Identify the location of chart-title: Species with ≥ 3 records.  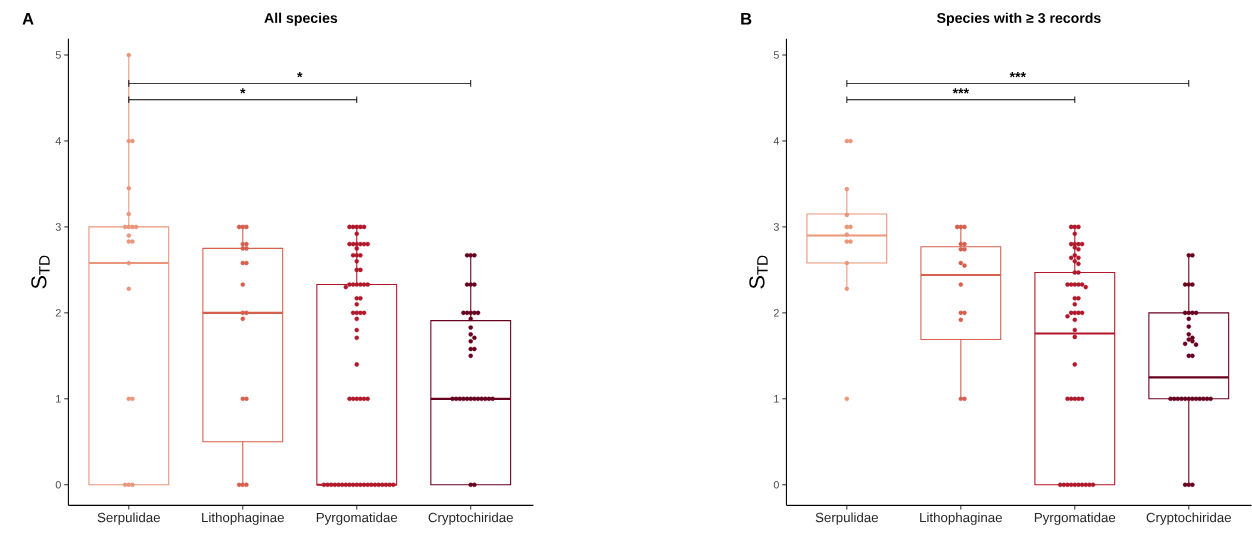
(1019, 19).